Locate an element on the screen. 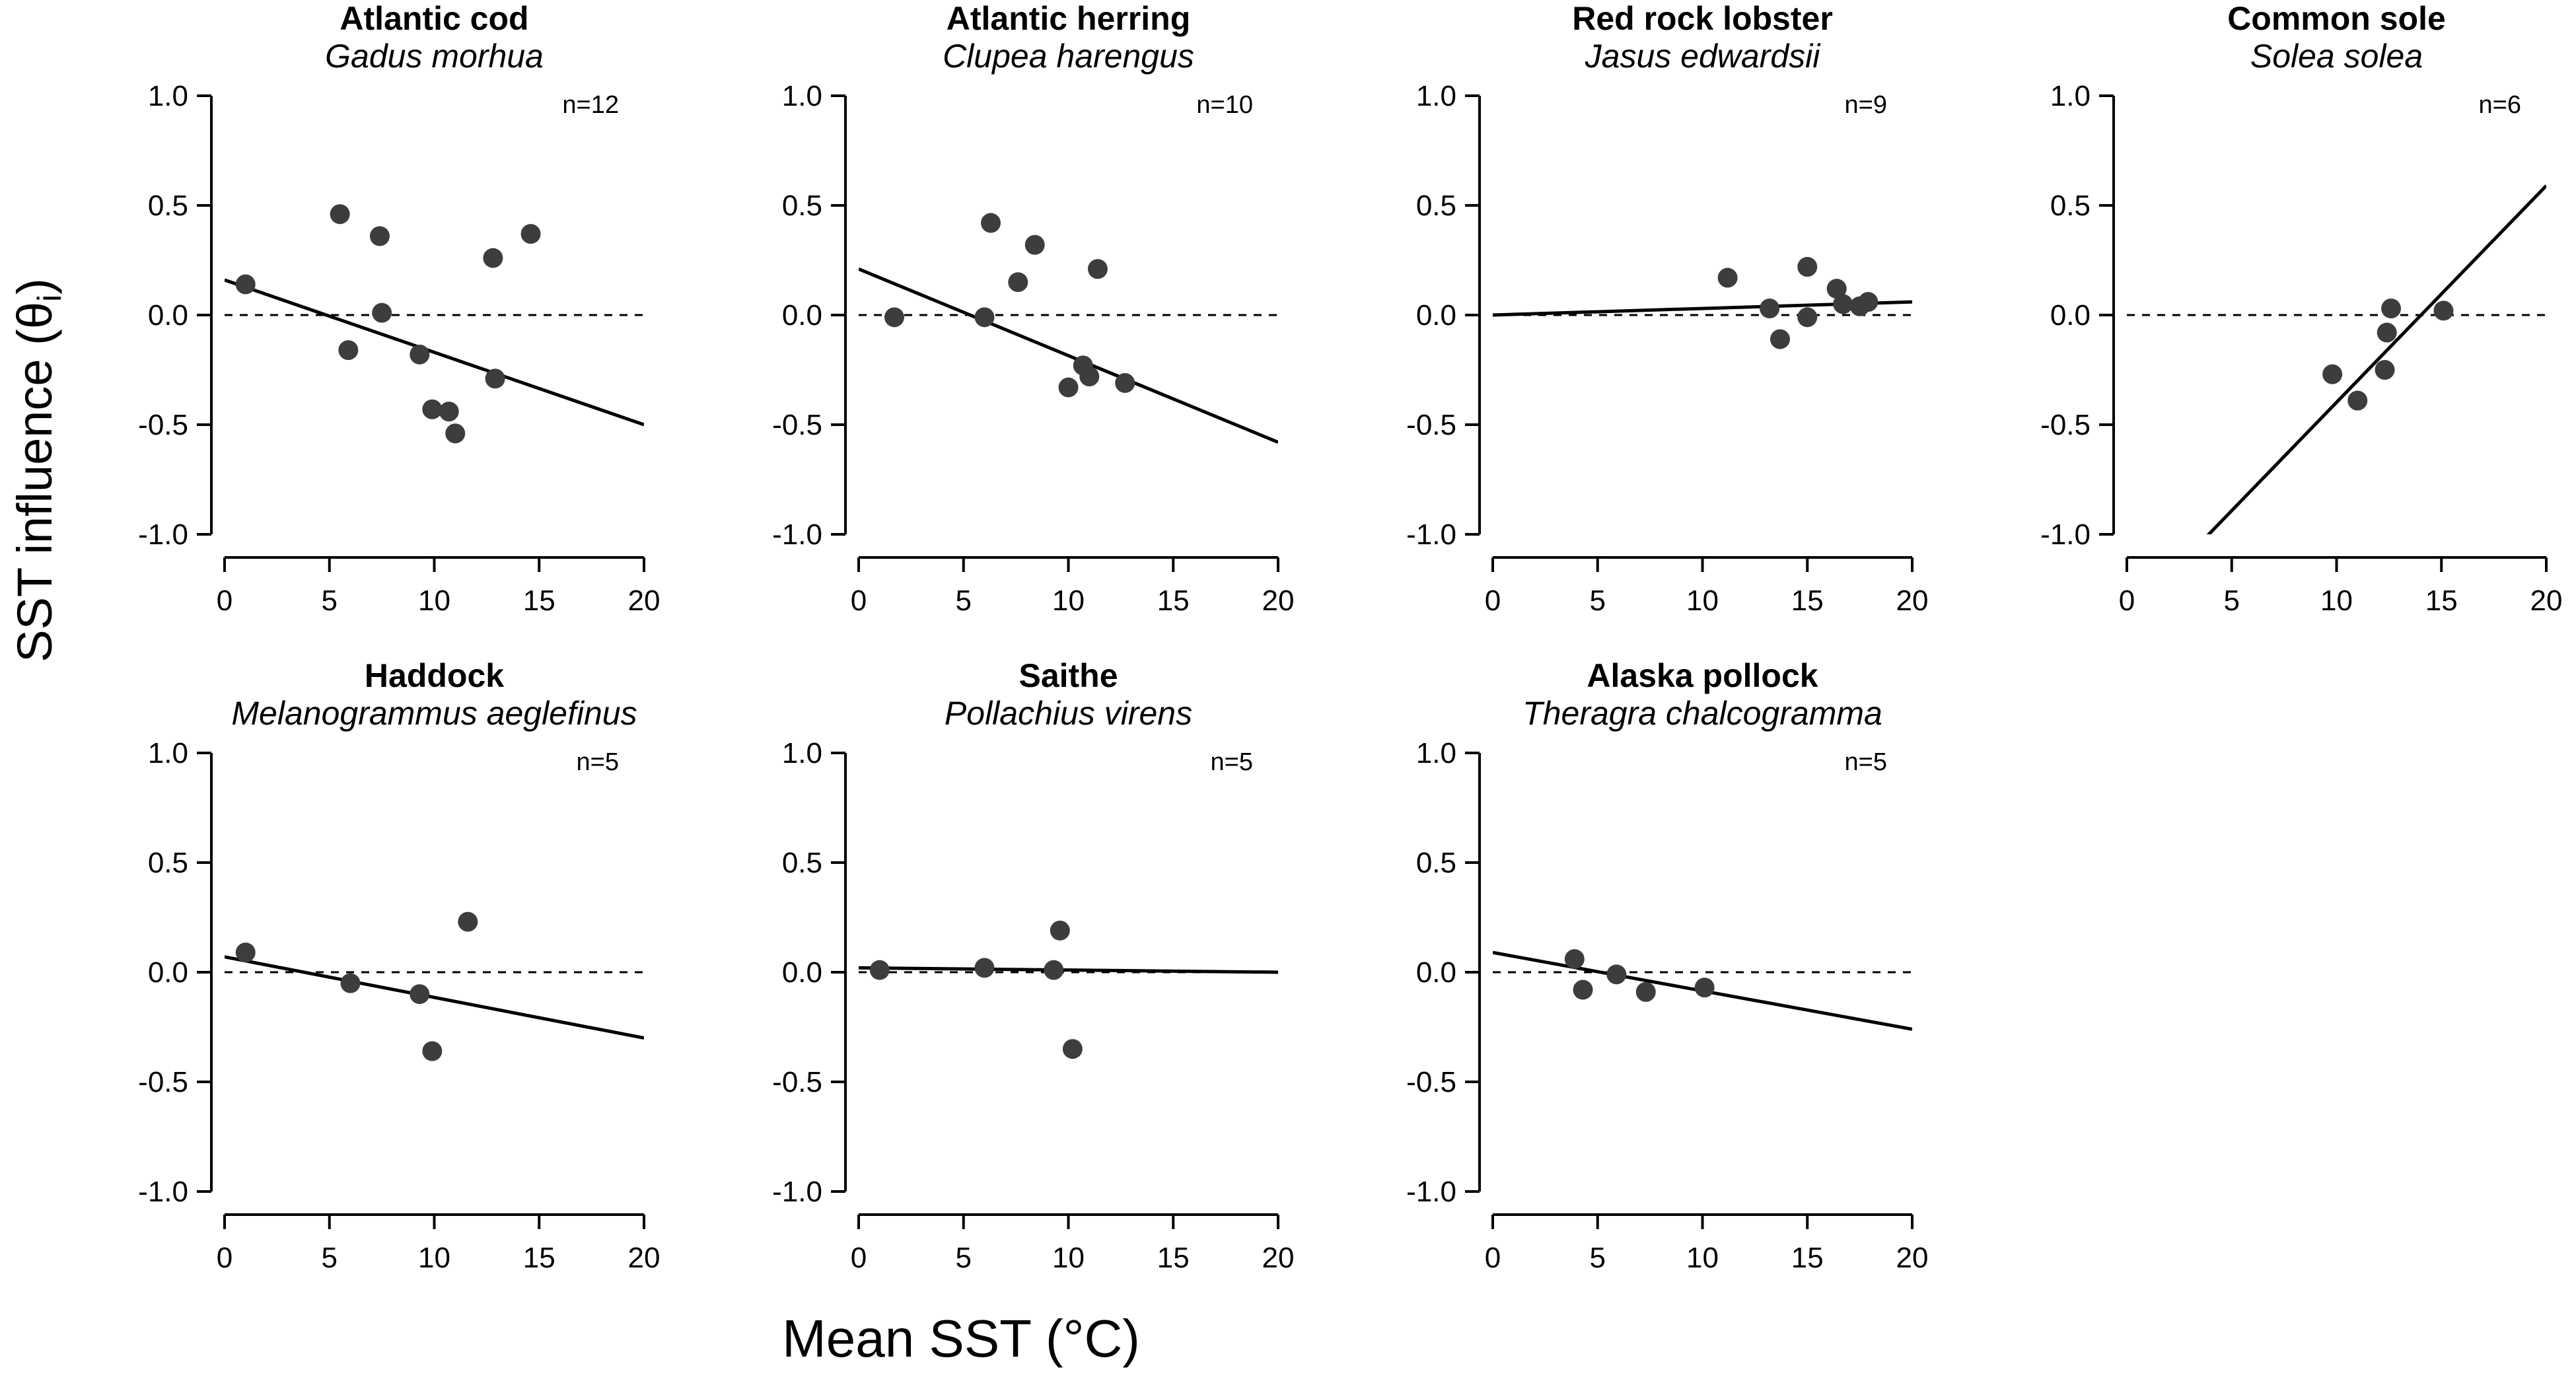 The width and height of the screenshot is (2576, 1387). sample-size-label: n=10 is located at coordinates (1225, 105).